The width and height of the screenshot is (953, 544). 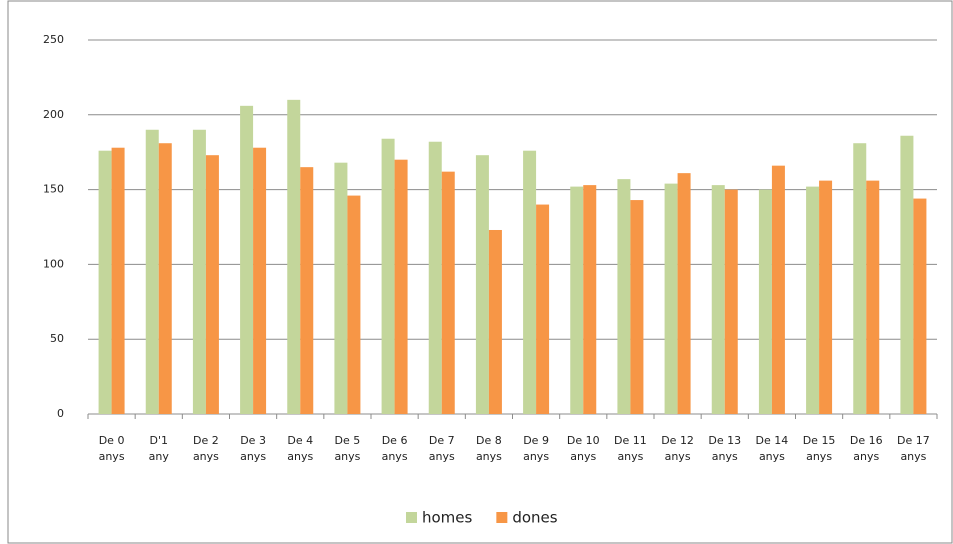 What do you see at coordinates (159, 448) in the screenshot?
I see `x-tick-label: D'1 any` at bounding box center [159, 448].